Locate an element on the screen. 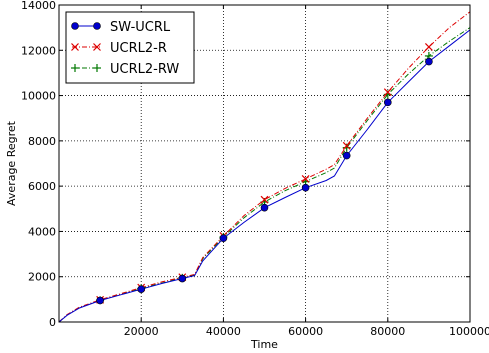  legend-box is located at coordinates (130, 47).